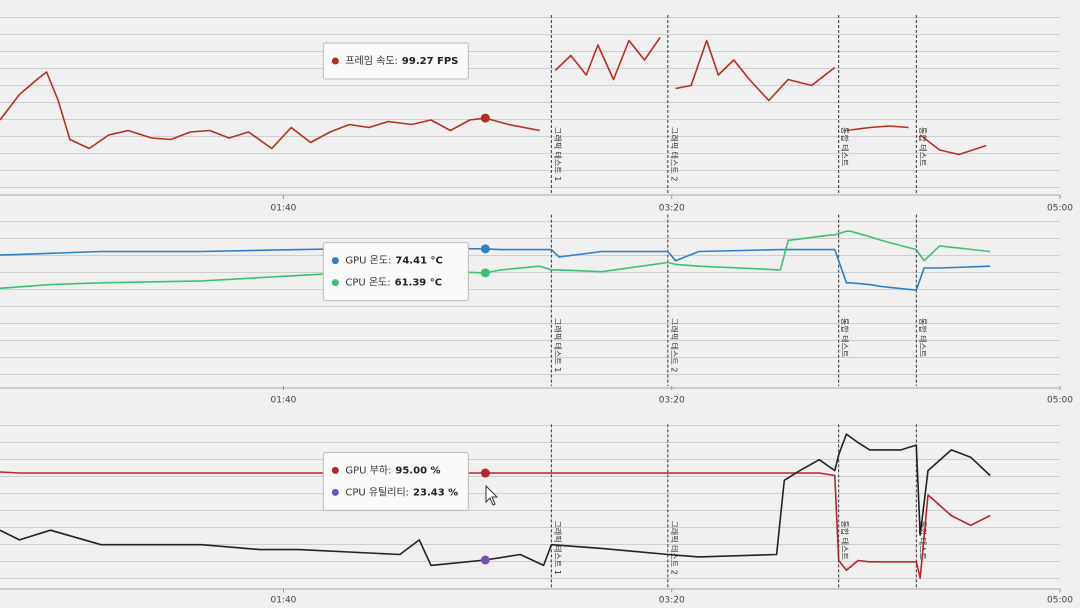  I want to click on tooltip: GPU 부하: 95.00 % CPU 유틸리티: 23.43 %, so click(395, 481).